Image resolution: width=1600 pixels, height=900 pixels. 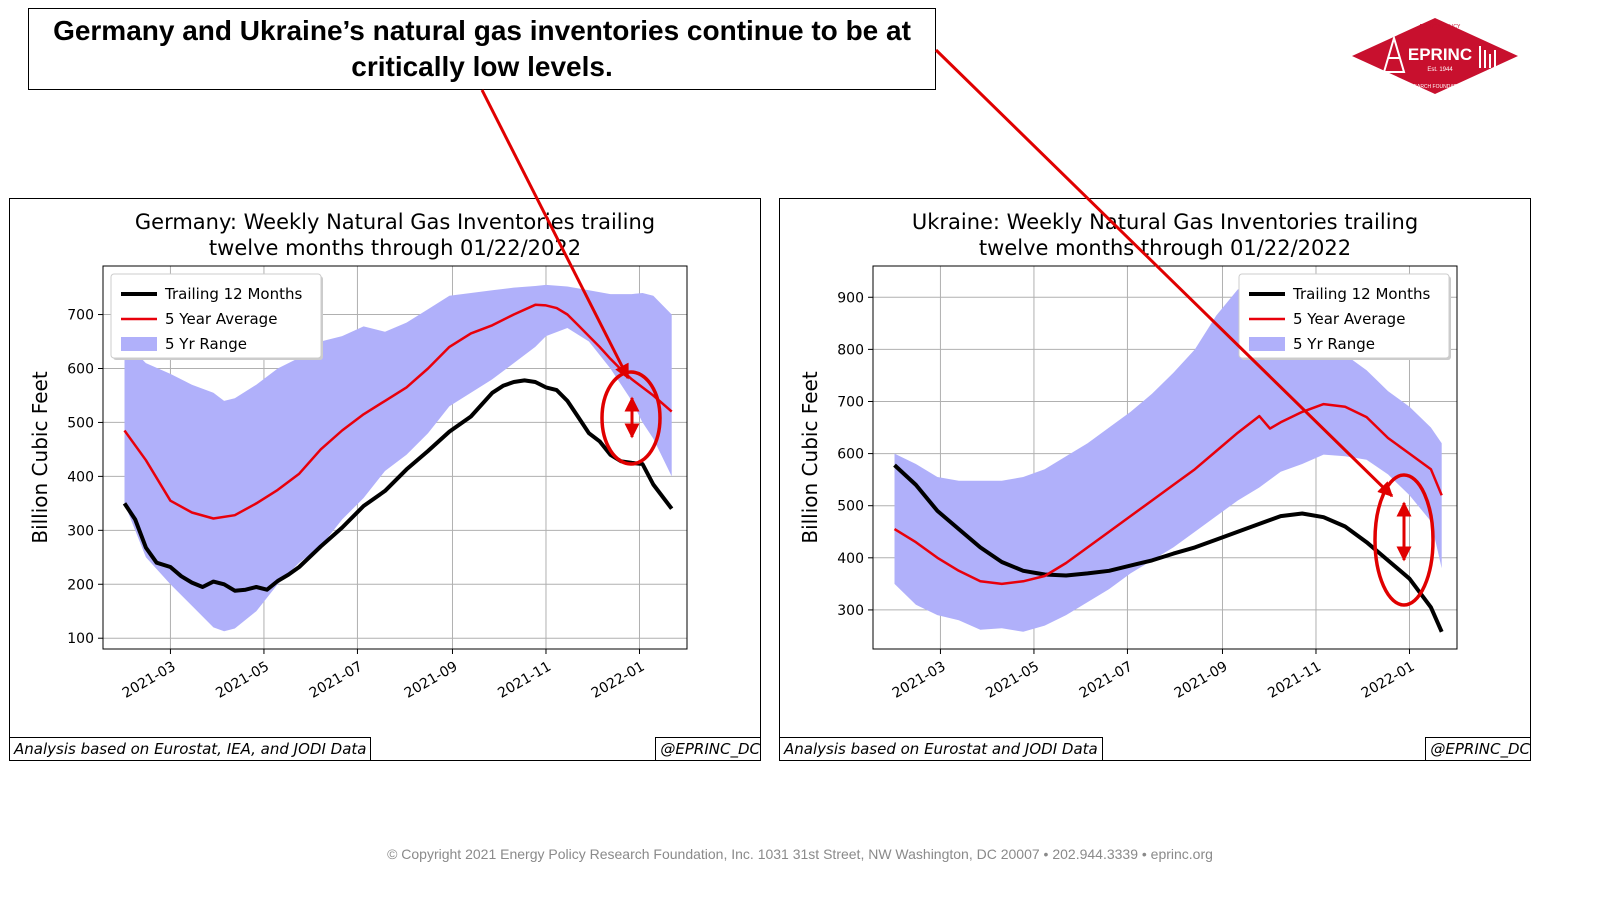 I want to click on logo-wordmark: EPRINC, so click(x=1440, y=54).